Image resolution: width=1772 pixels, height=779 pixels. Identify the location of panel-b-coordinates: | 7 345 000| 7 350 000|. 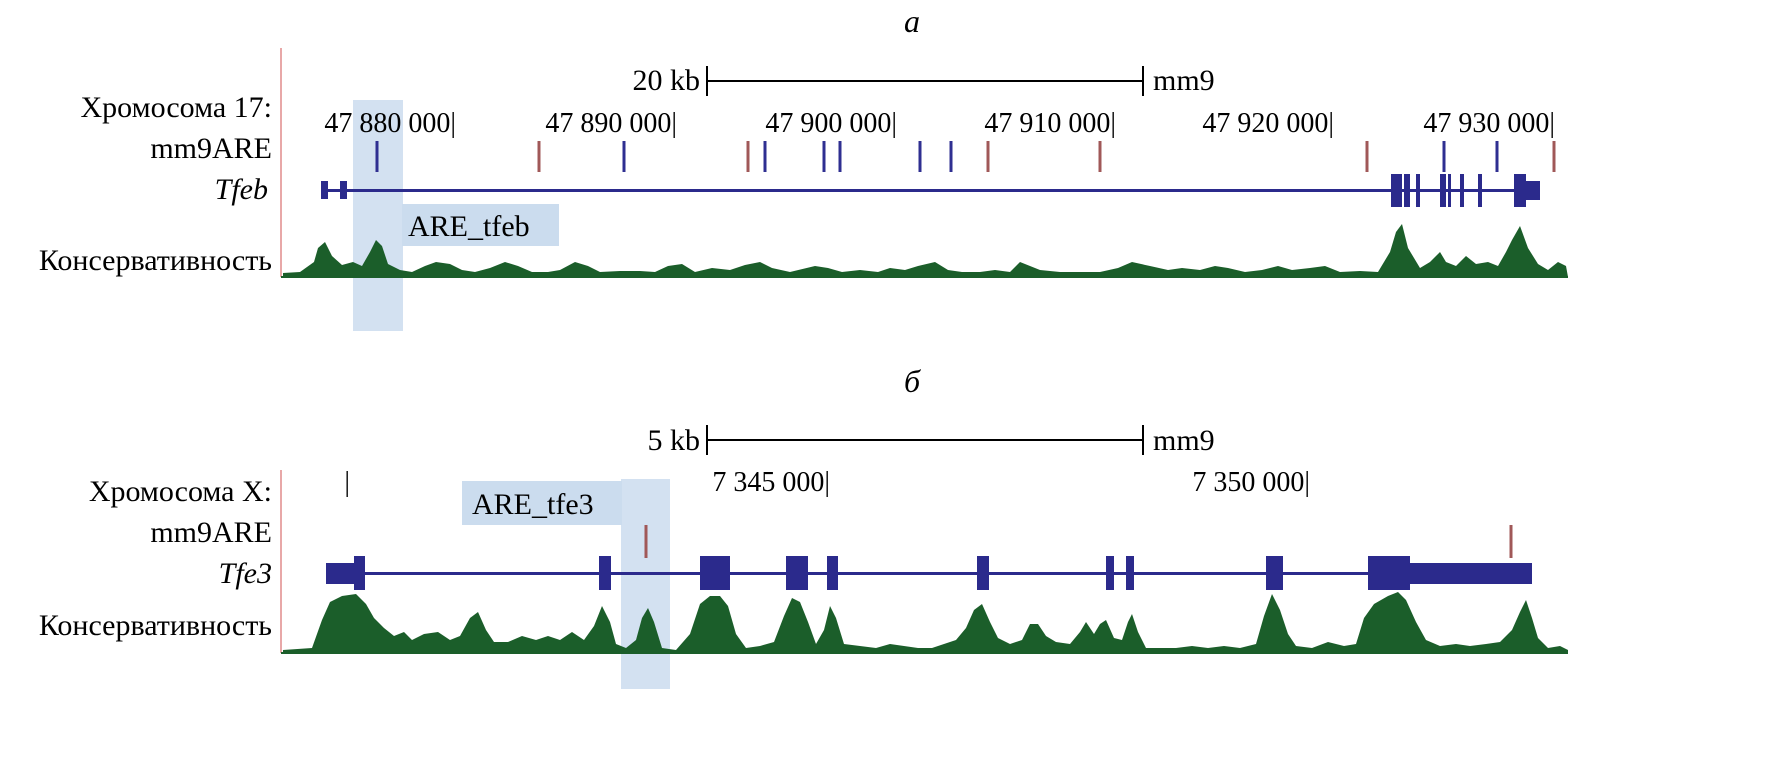
(827, 482).